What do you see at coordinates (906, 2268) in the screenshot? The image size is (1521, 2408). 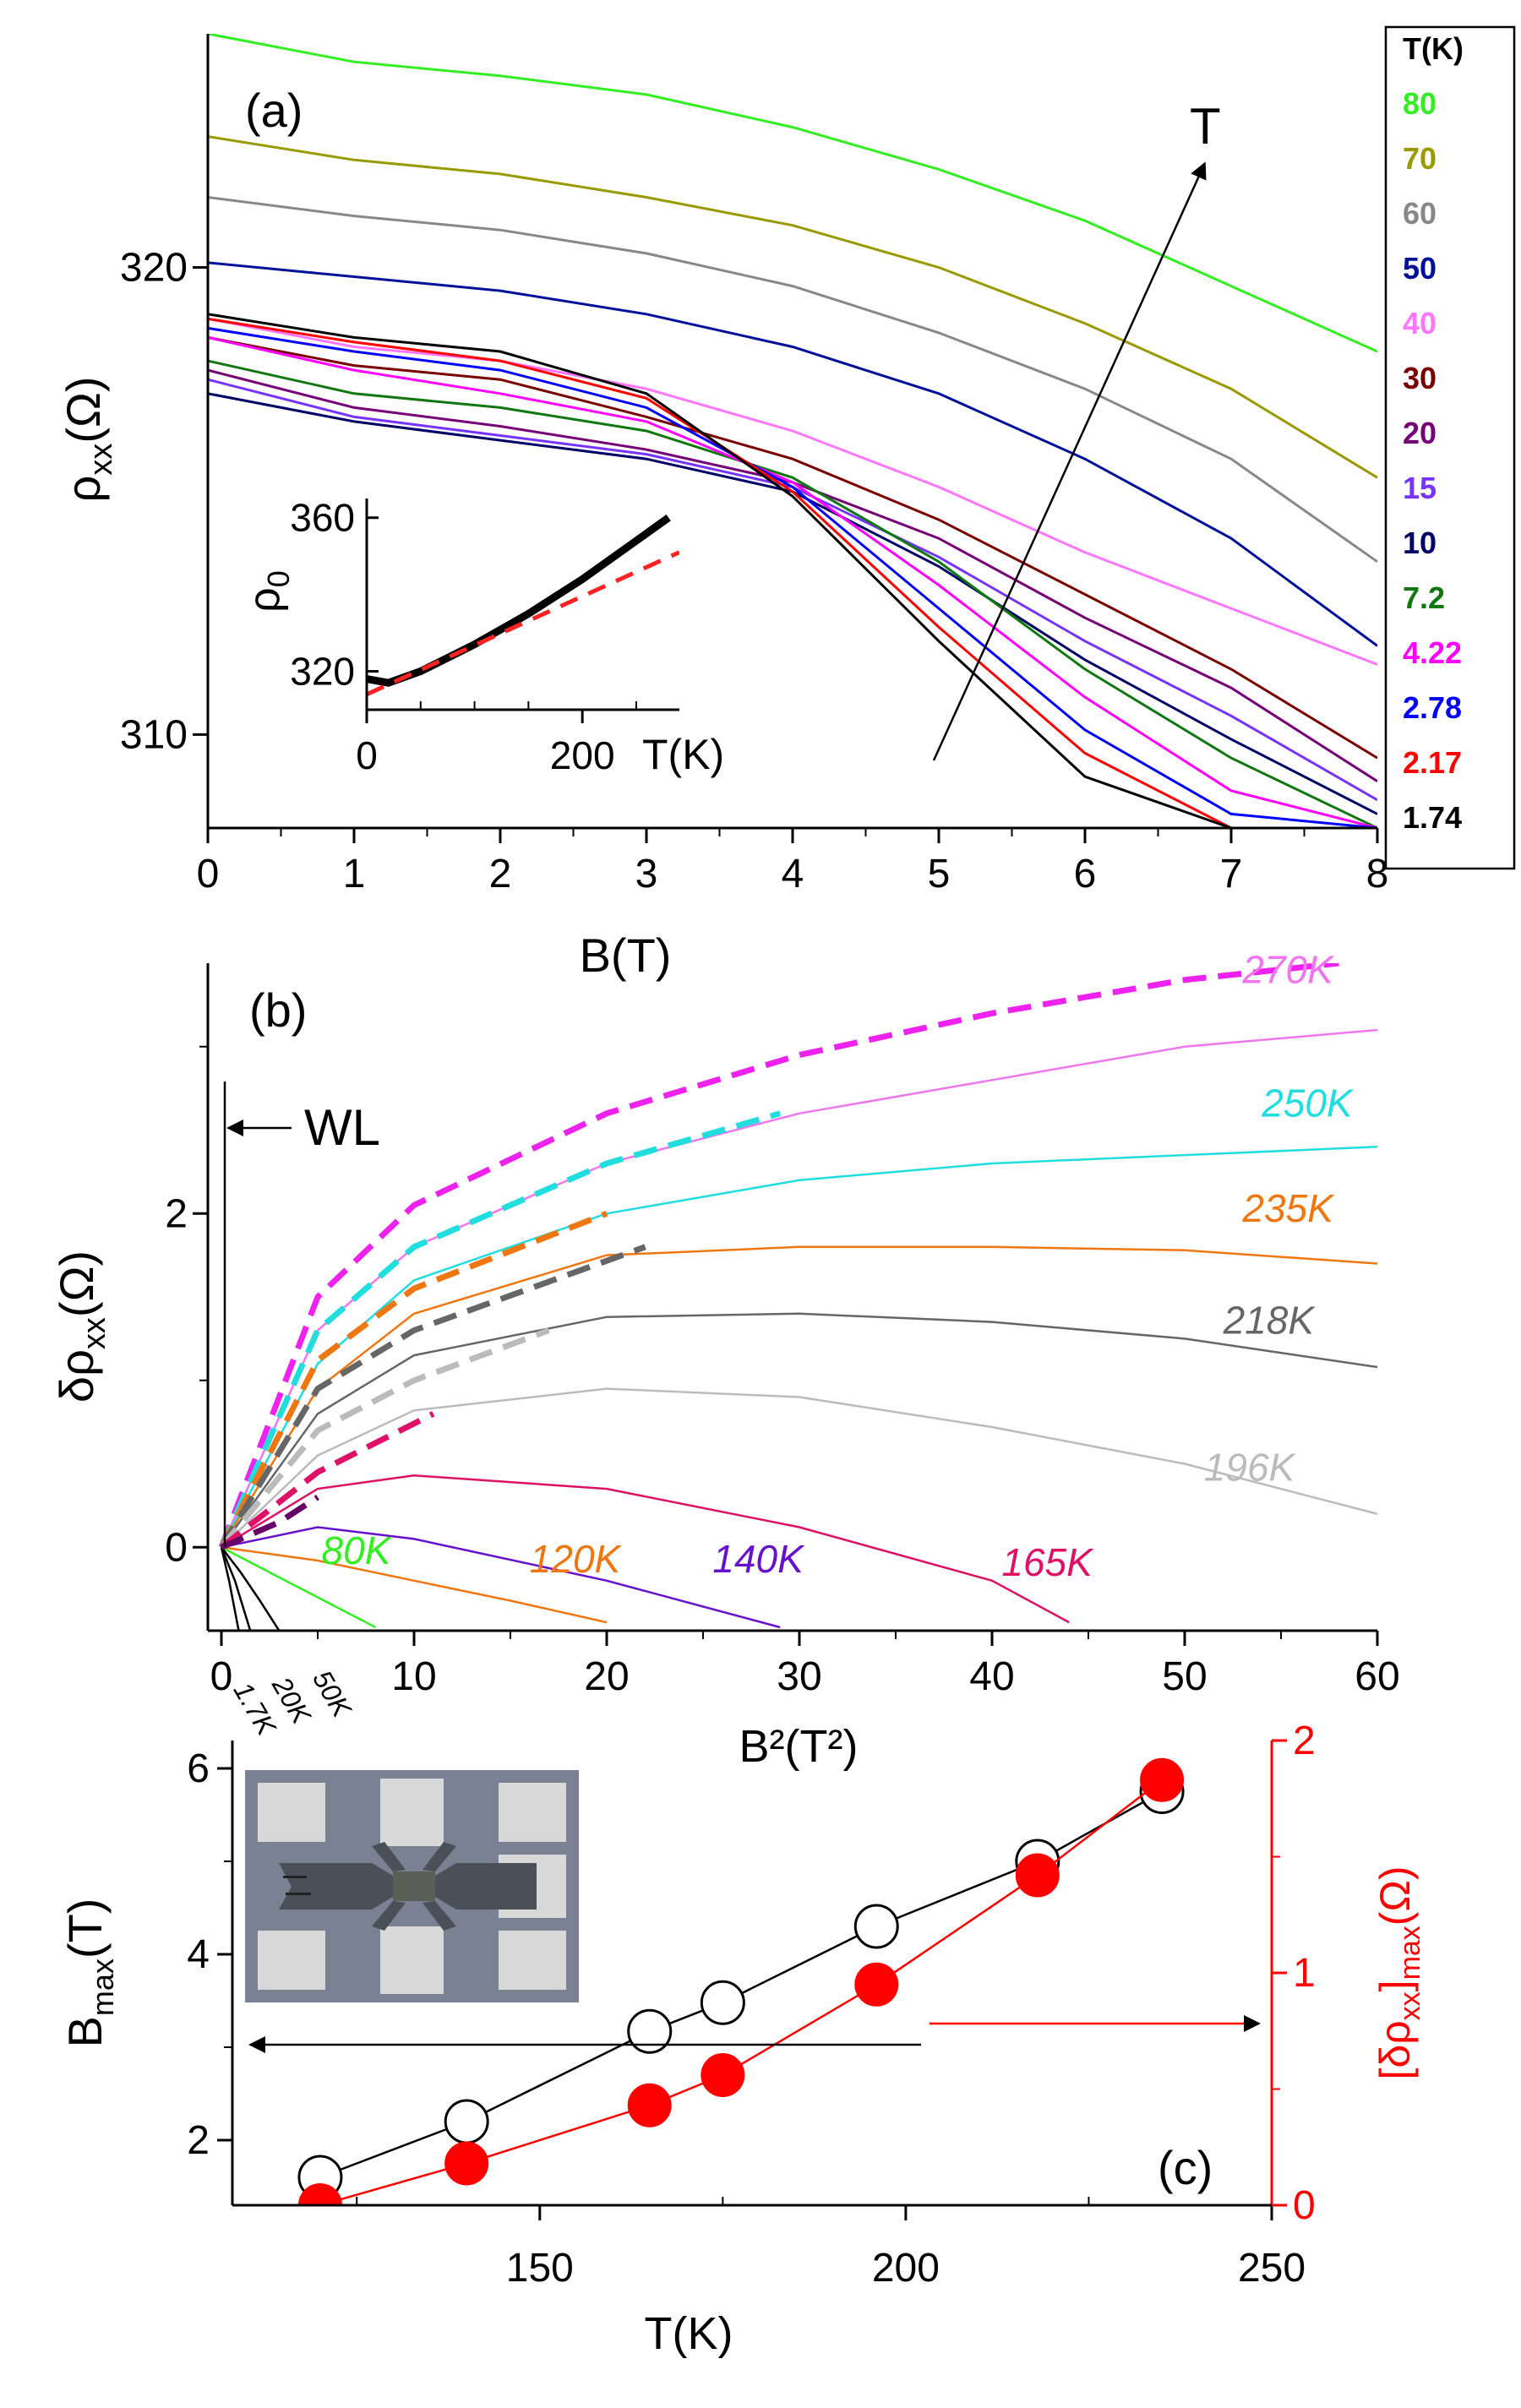 I see `c-xtick-label-200: 200` at bounding box center [906, 2268].